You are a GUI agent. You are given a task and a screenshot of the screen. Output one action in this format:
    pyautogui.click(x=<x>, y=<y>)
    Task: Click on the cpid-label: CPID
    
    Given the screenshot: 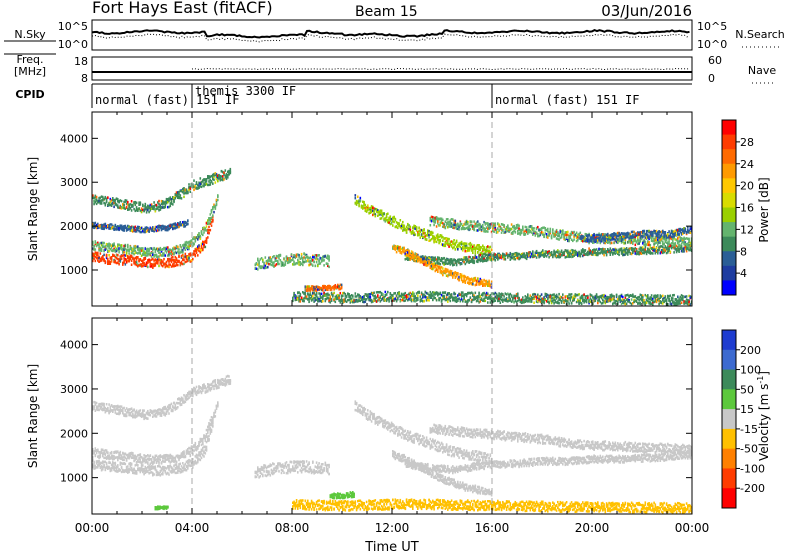 What is the action you would take?
    pyautogui.click(x=29, y=94)
    